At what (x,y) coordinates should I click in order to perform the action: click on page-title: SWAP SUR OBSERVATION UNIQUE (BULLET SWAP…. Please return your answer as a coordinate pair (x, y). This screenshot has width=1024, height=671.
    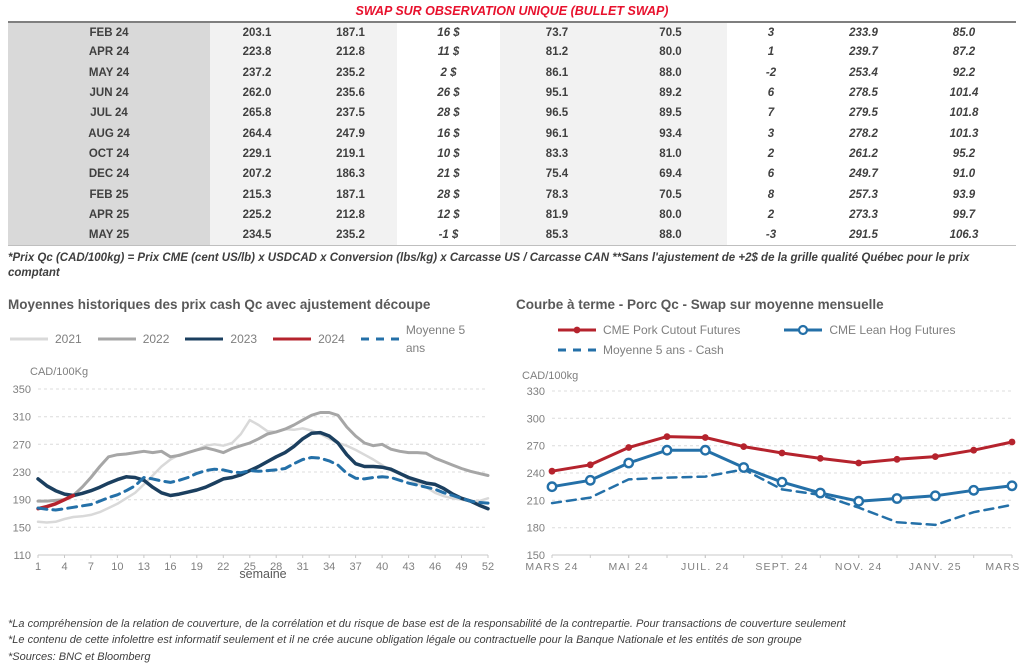
    Looking at the image, I should click on (512, 11).